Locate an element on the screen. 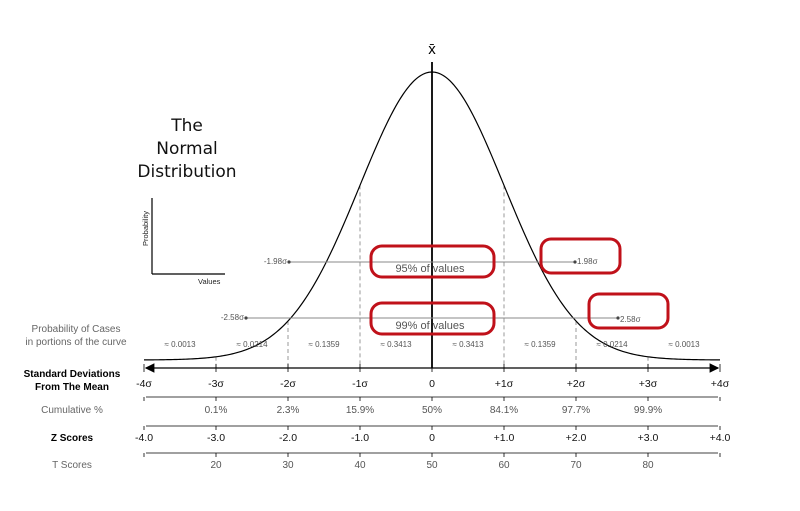  interval-95-right-label: 1.98σ is located at coordinates (587, 261).